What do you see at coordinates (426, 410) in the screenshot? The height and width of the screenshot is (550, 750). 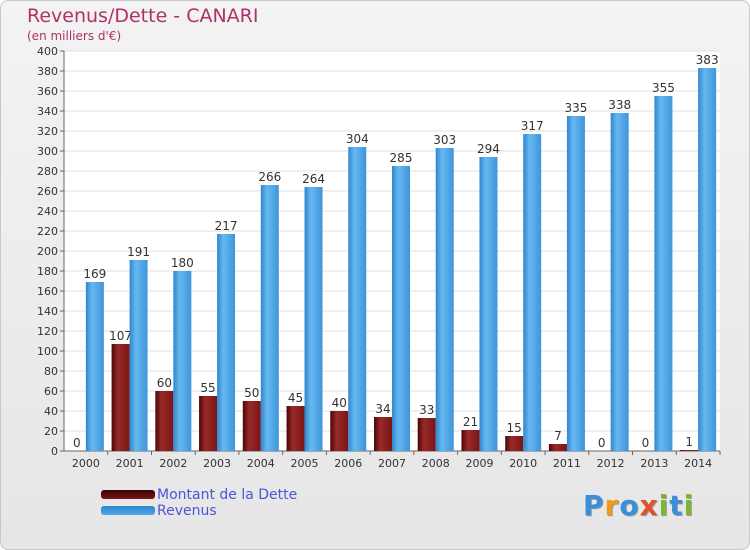 I see `data-label-debt: 33` at bounding box center [426, 410].